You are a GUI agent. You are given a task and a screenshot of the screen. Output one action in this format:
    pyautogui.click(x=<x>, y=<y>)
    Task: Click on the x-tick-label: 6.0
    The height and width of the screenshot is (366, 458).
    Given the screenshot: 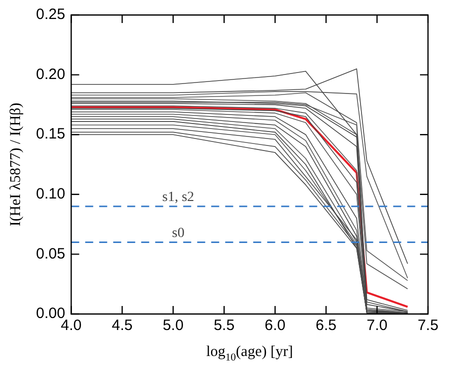 What is the action you would take?
    pyautogui.click(x=275, y=325)
    